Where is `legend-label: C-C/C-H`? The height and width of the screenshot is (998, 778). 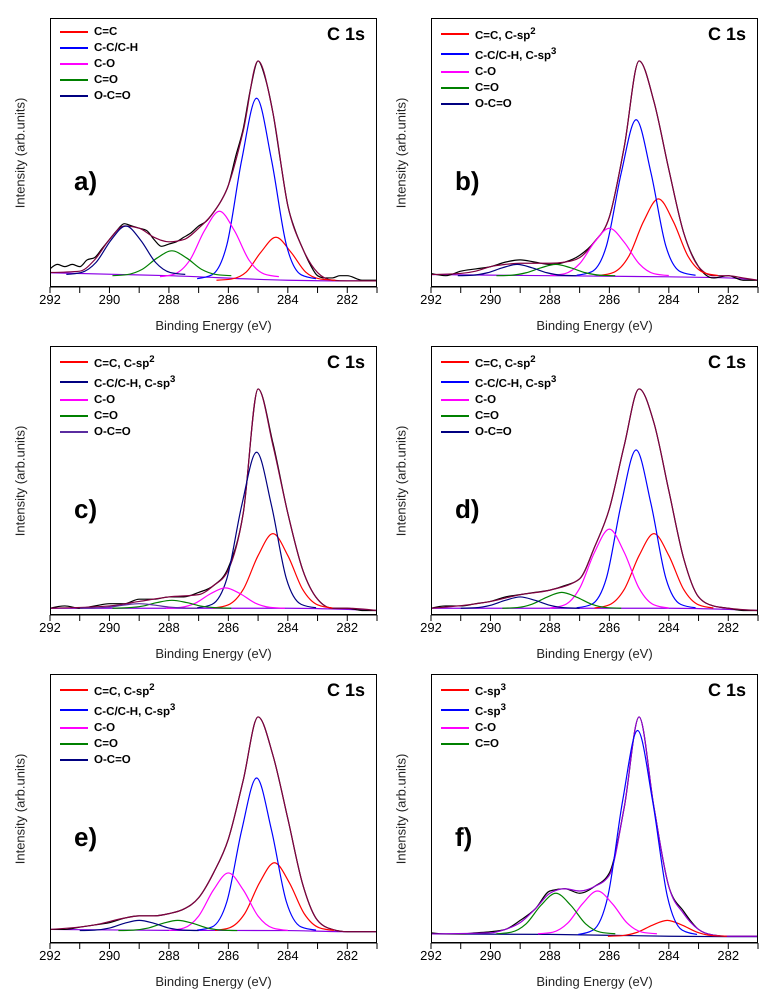 legend-label: C-C/C-H is located at coordinates (116, 48).